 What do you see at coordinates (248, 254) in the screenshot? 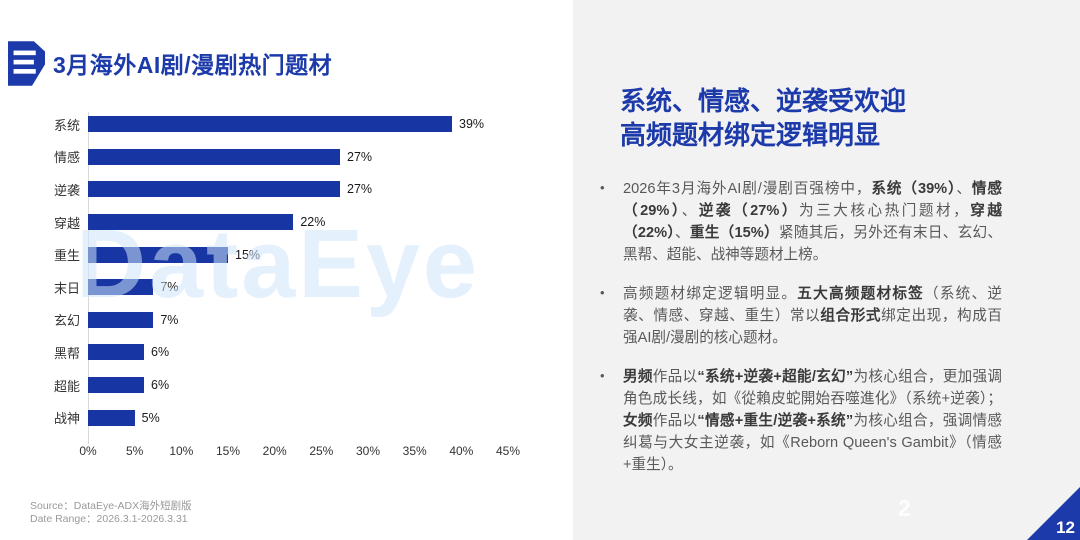
I see `bar-value-label: 15%` at bounding box center [248, 254].